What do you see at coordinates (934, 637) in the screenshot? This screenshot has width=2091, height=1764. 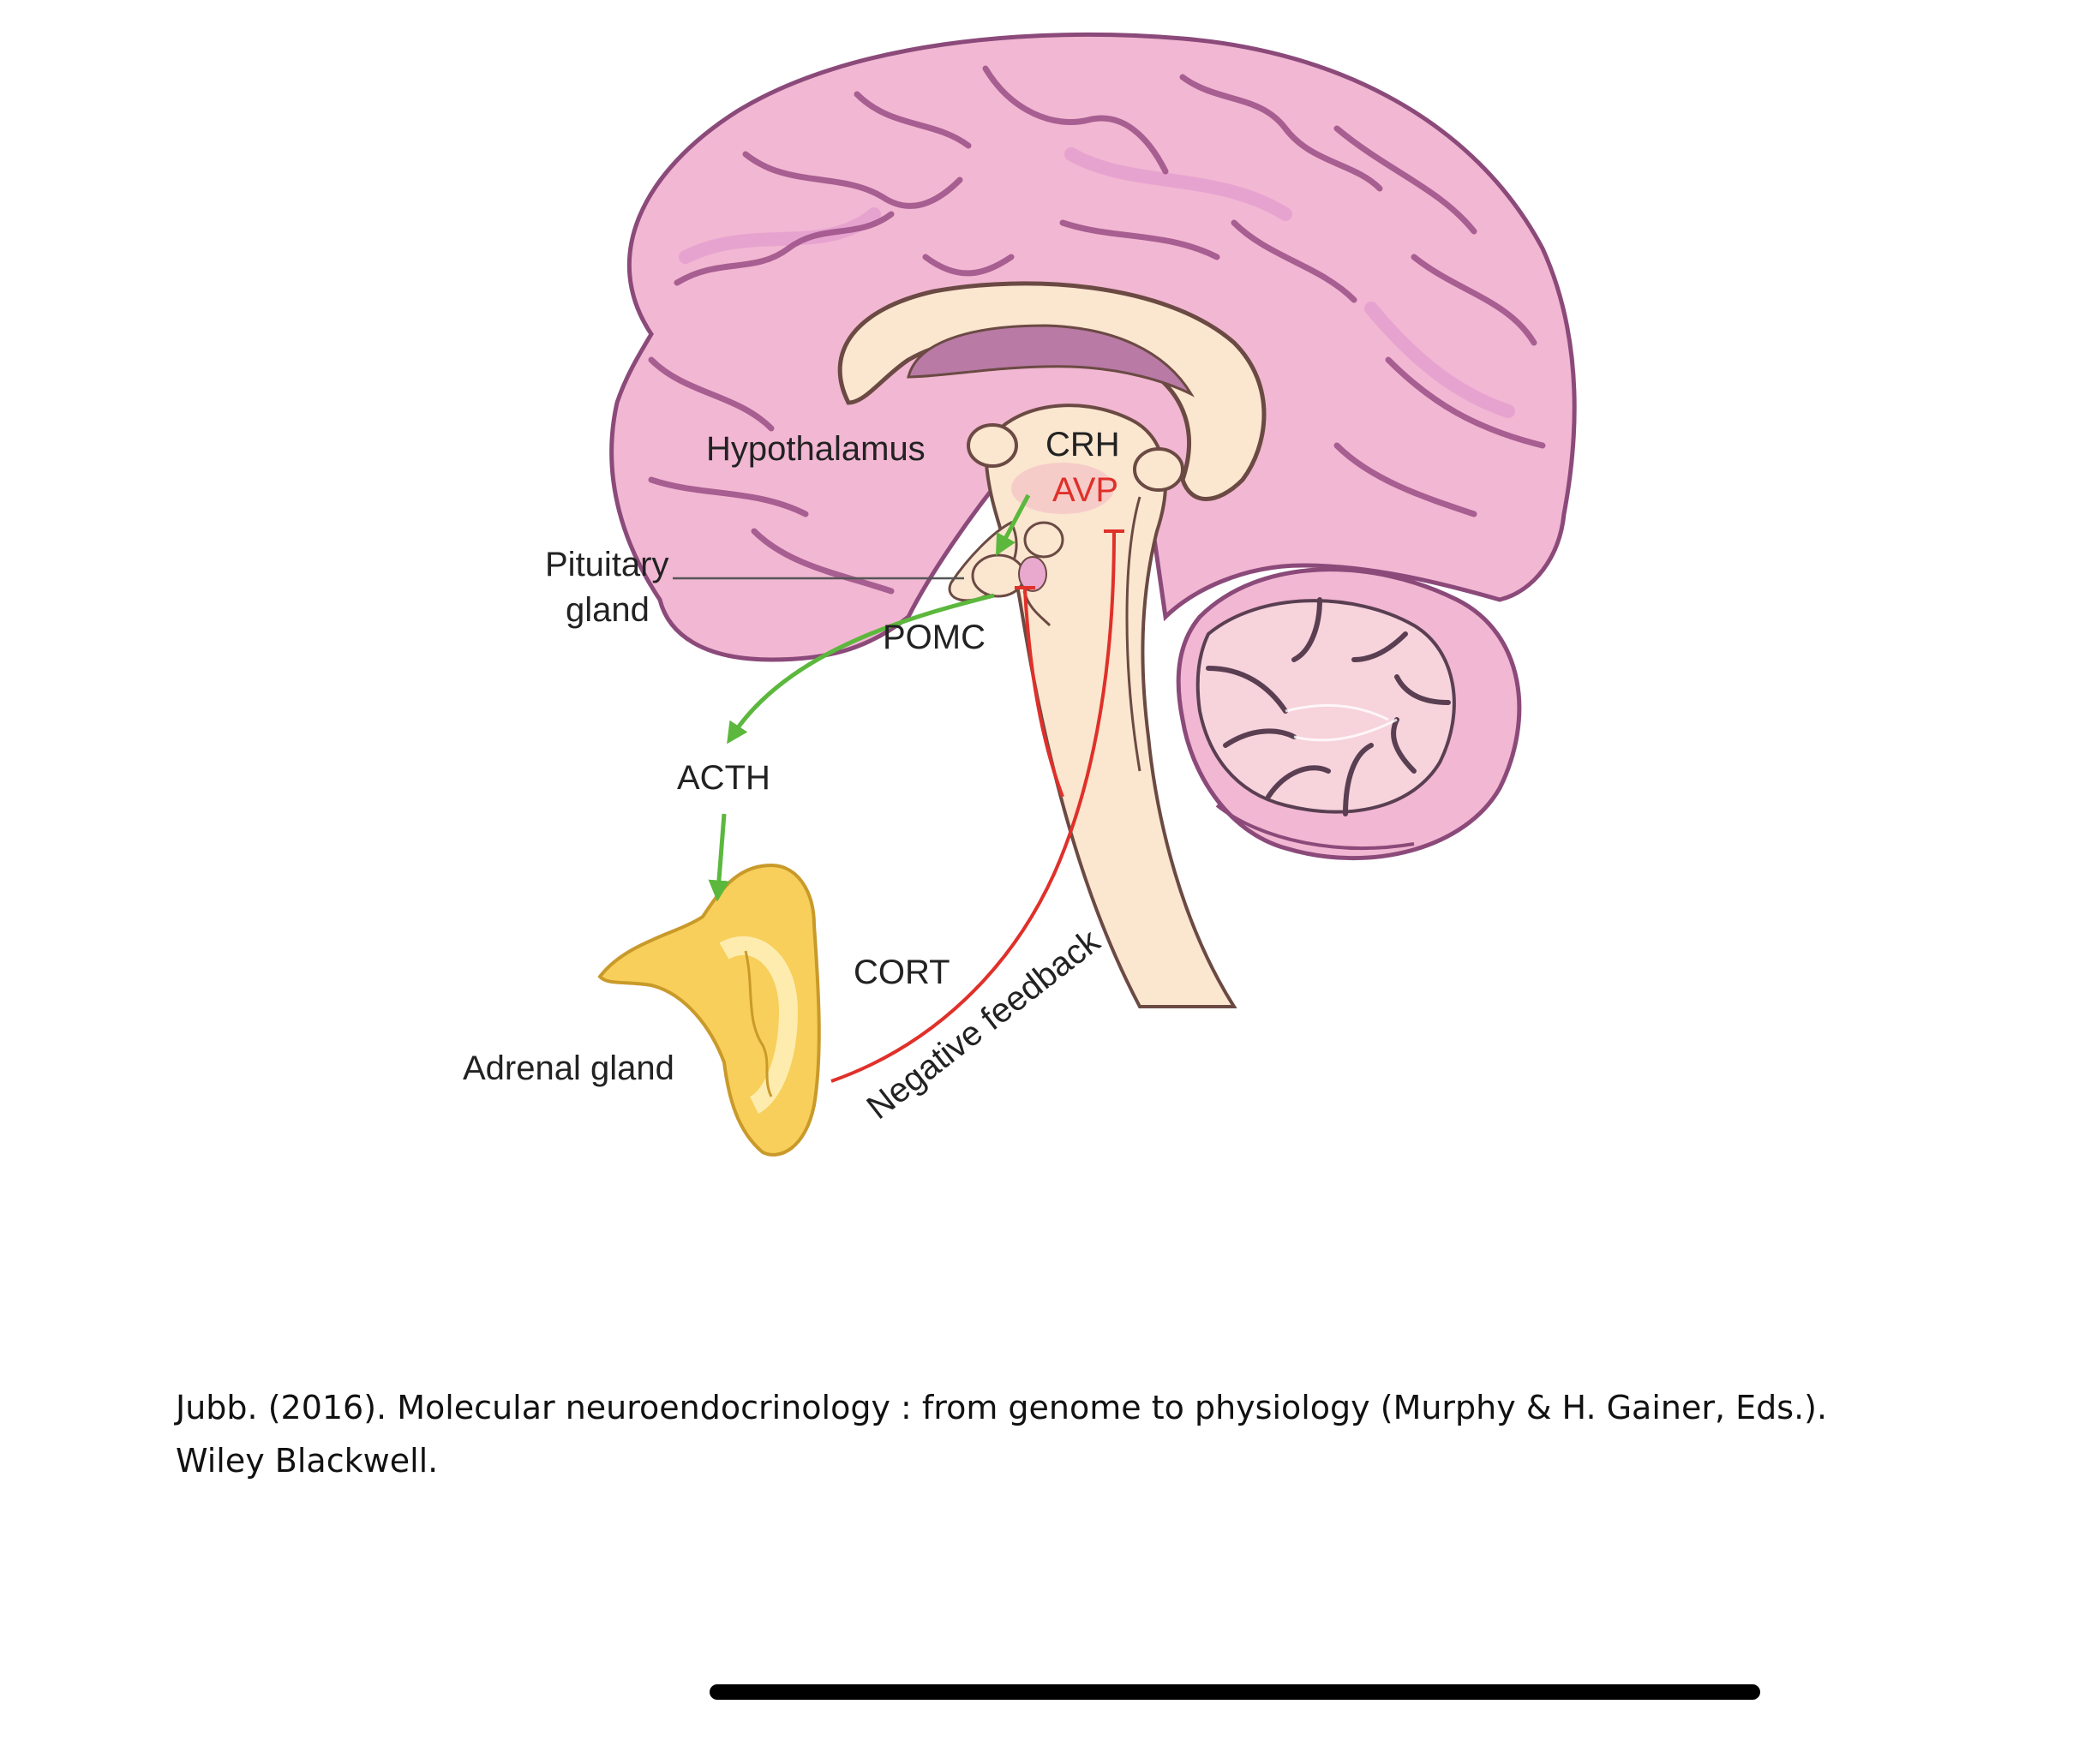 I see `label-pomc: POMC` at bounding box center [934, 637].